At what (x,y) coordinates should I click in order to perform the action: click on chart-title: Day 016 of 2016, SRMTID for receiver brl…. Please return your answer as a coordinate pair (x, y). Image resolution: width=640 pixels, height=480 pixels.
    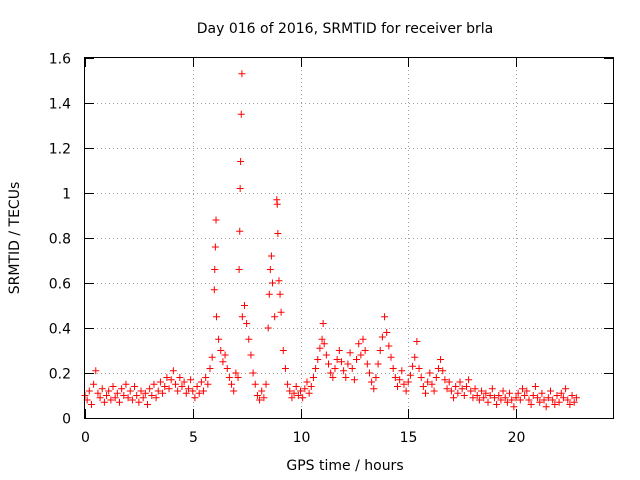
    Looking at the image, I should click on (345, 29).